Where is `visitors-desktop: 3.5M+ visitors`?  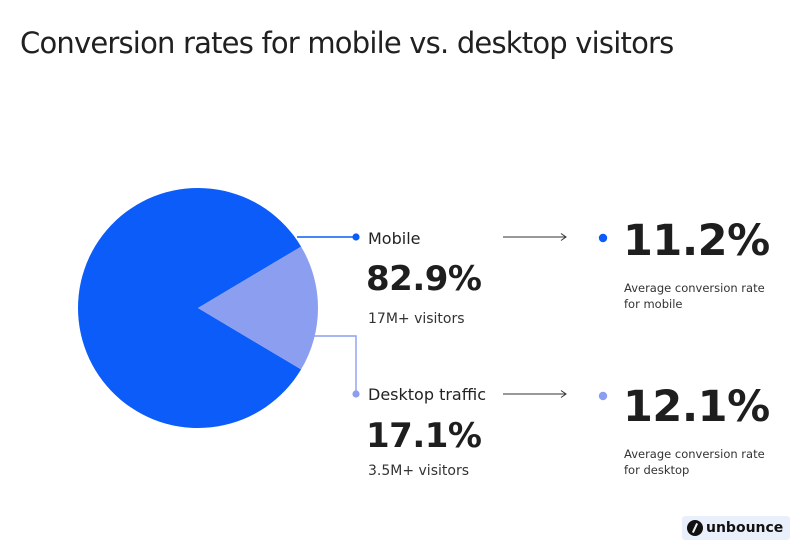
visitors-desktop: 3.5M+ visitors is located at coordinates (418, 471).